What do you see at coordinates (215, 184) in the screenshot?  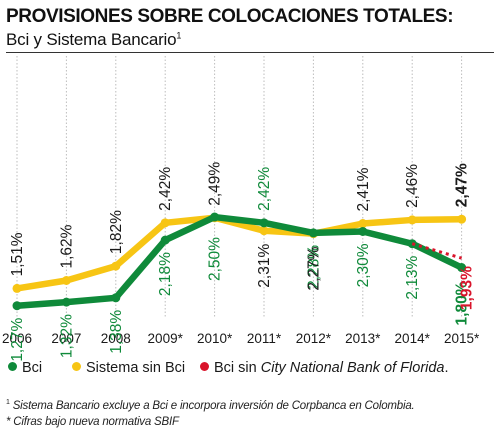 I see `data-label-sistema: 2,49%` at bounding box center [215, 184].